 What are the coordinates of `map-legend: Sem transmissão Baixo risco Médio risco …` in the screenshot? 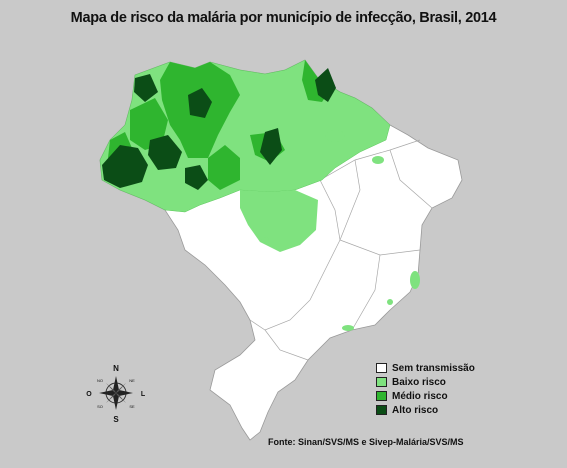 It's located at (425, 389).